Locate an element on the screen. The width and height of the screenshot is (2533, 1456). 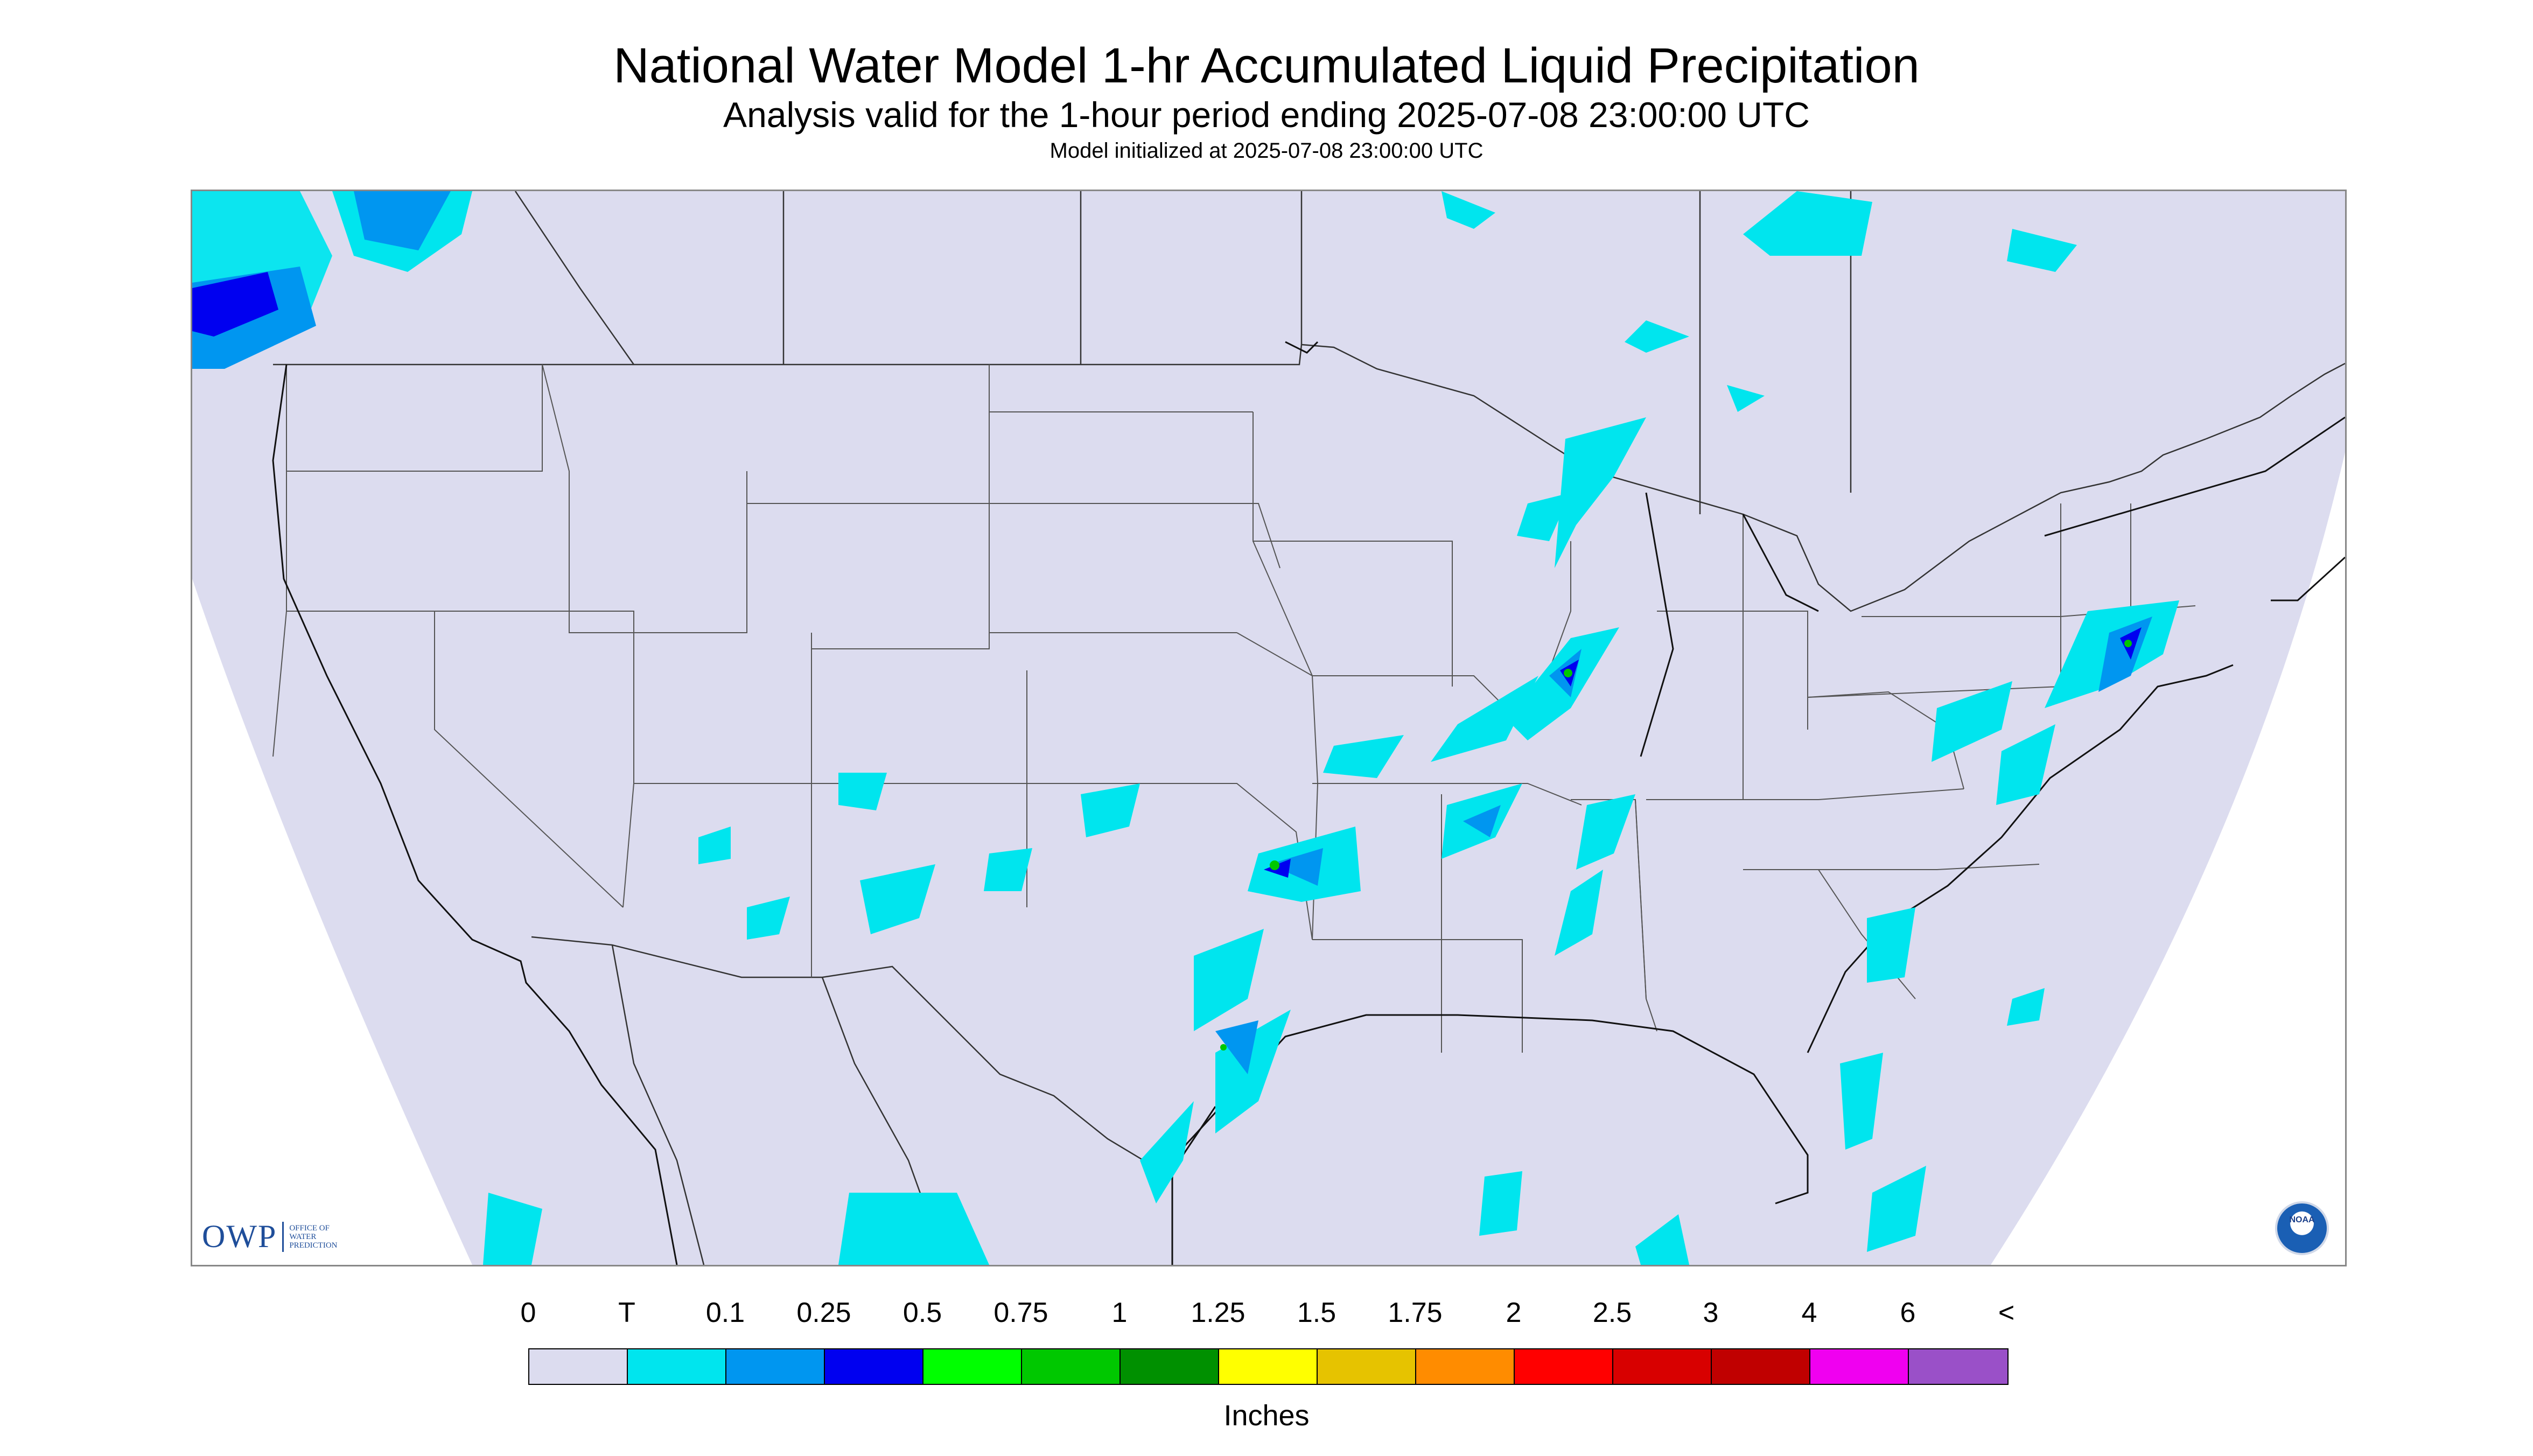
owp-logo: OWP OFFICE OF WATER PREDICTION is located at coordinates (270, 1236).